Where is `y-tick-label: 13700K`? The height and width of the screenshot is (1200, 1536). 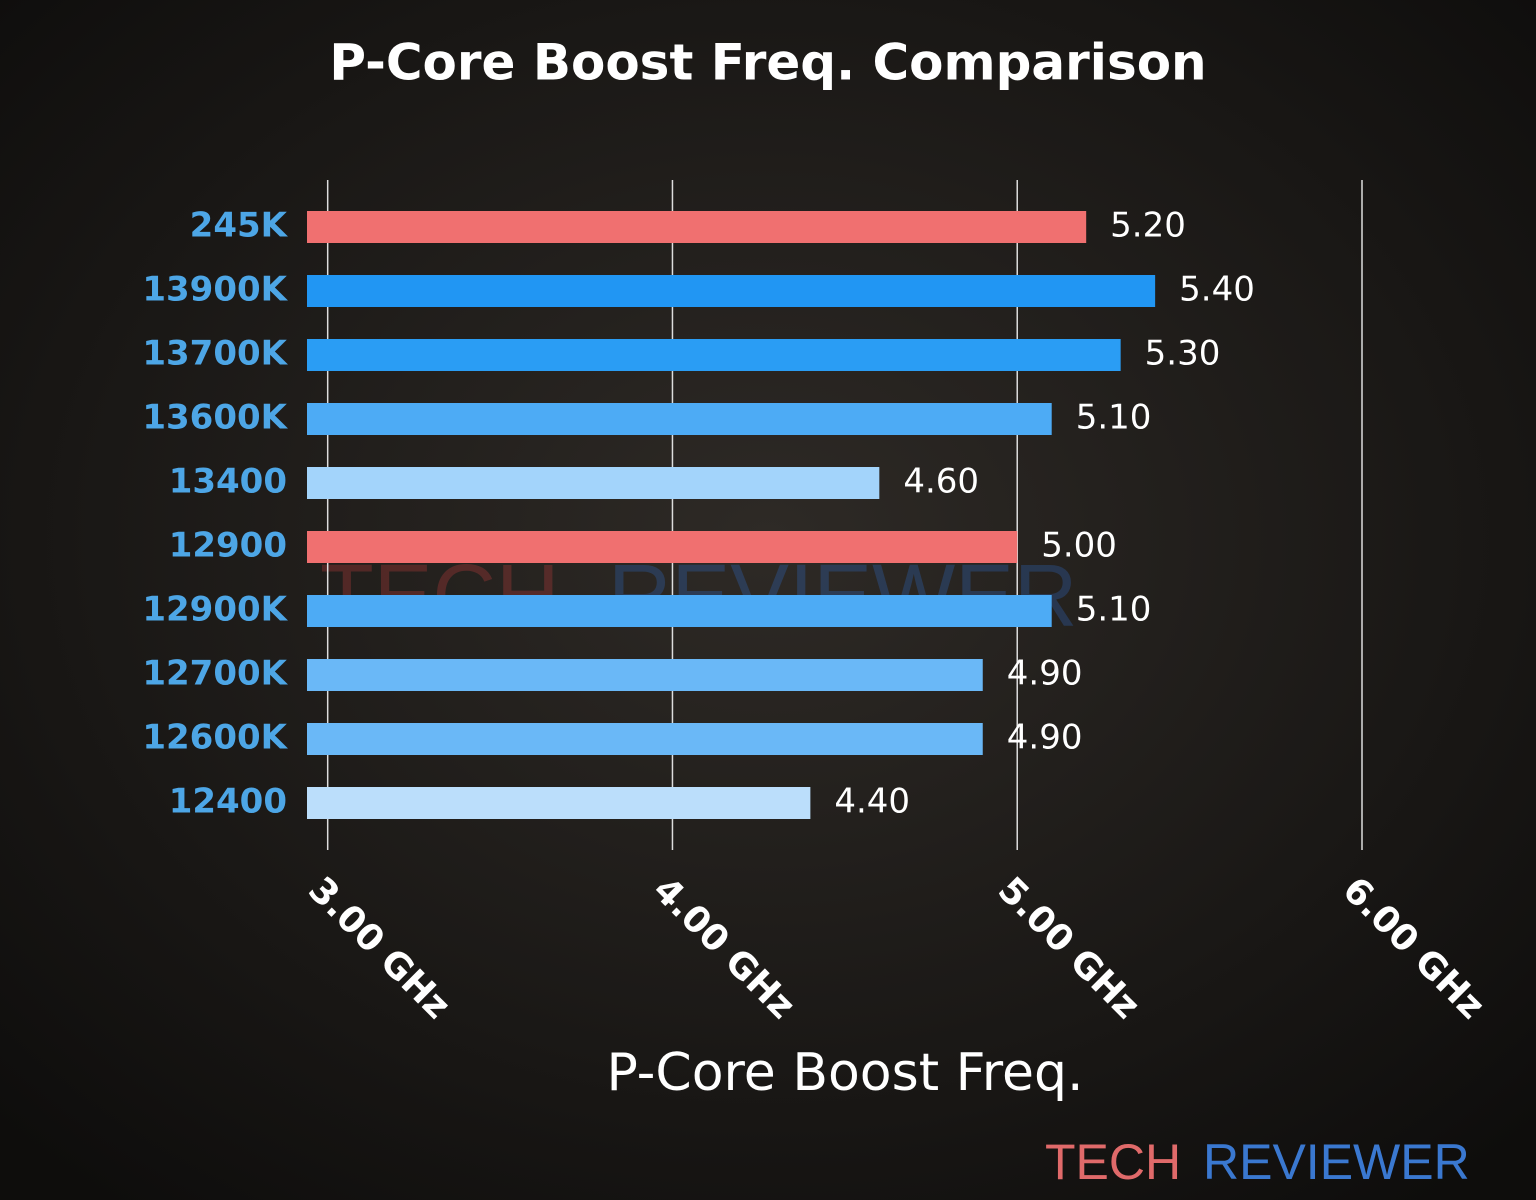 y-tick-label: 13700K is located at coordinates (215, 354).